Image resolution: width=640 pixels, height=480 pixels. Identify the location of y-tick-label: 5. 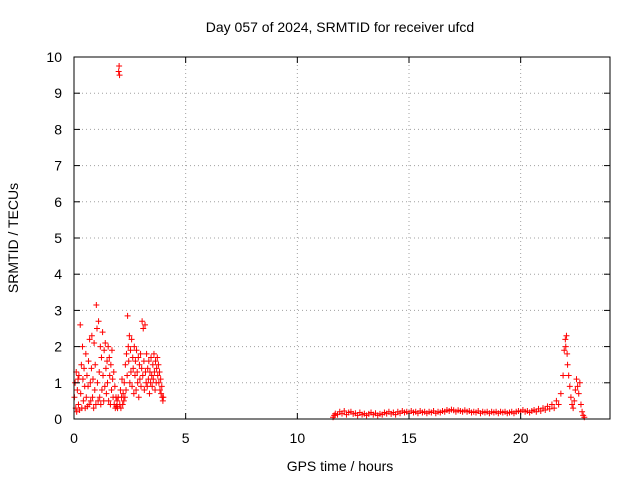
(58, 238).